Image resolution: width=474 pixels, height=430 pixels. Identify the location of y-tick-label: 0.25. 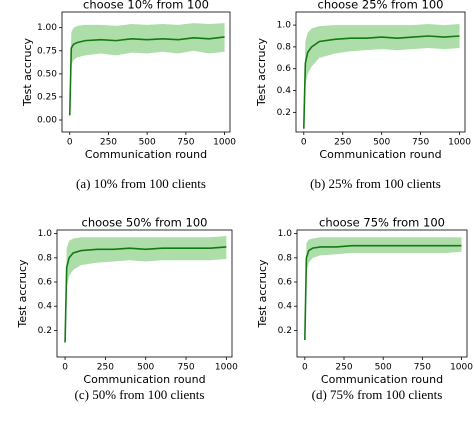
(47, 97).